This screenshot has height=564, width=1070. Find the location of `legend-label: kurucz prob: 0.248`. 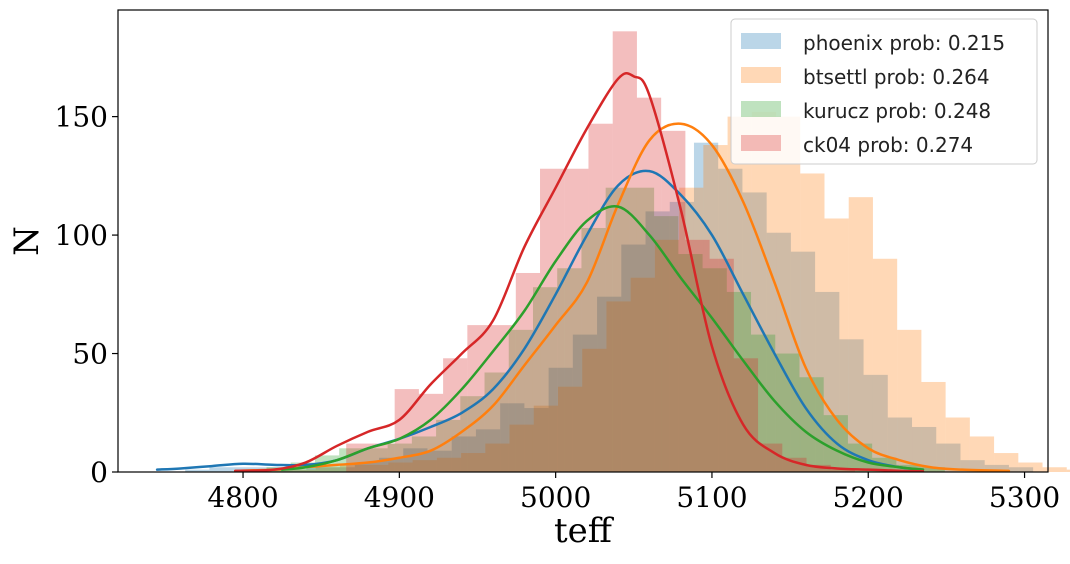

legend-label: kurucz prob: 0.248 is located at coordinates (897, 111).